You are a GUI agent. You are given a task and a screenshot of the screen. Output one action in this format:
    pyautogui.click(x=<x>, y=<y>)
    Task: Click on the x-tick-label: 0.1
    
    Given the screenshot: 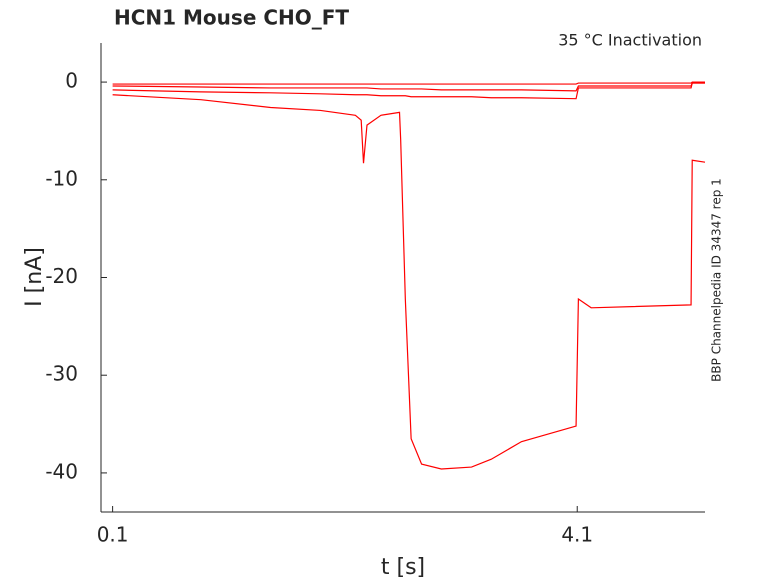 What is the action you would take?
    pyautogui.click(x=113, y=535)
    